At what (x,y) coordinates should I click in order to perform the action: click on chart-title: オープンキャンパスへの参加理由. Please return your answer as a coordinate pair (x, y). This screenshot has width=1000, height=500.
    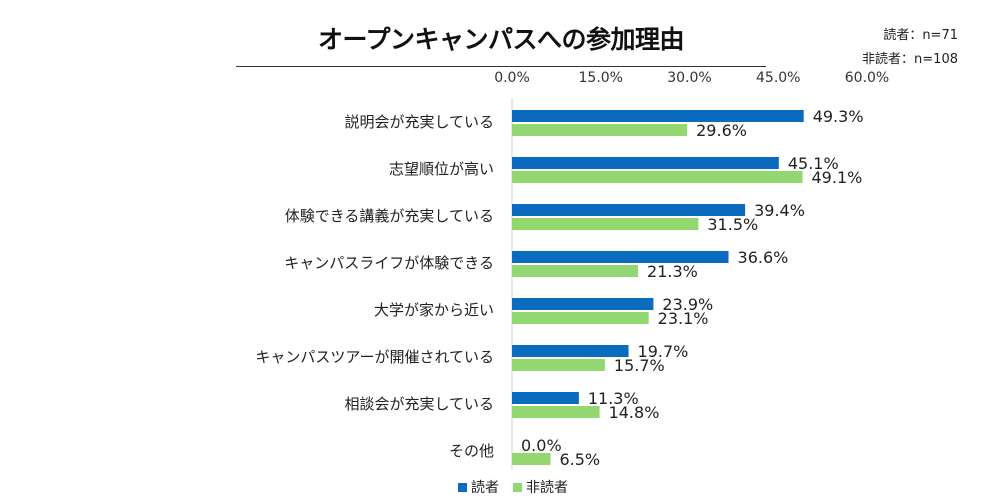
    Looking at the image, I should click on (501, 39).